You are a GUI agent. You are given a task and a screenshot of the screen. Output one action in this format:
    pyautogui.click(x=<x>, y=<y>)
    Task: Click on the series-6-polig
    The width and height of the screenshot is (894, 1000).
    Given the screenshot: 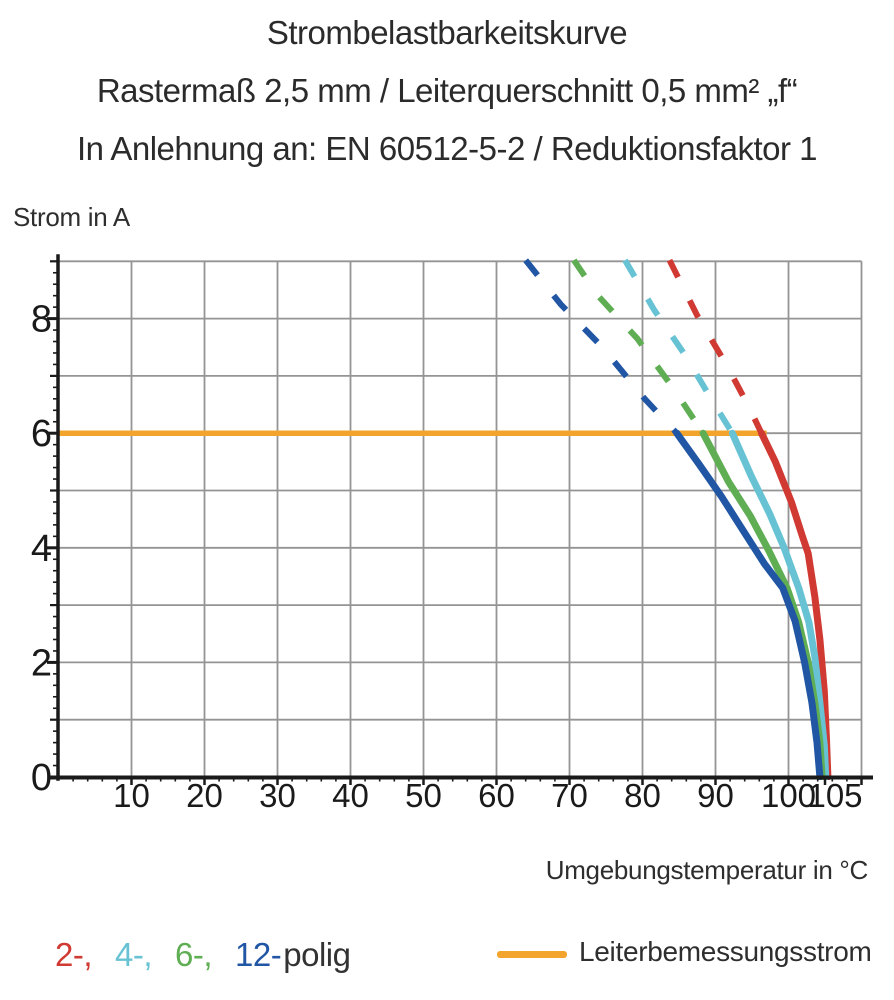 What is the action you would take?
    pyautogui.click(x=698, y=519)
    